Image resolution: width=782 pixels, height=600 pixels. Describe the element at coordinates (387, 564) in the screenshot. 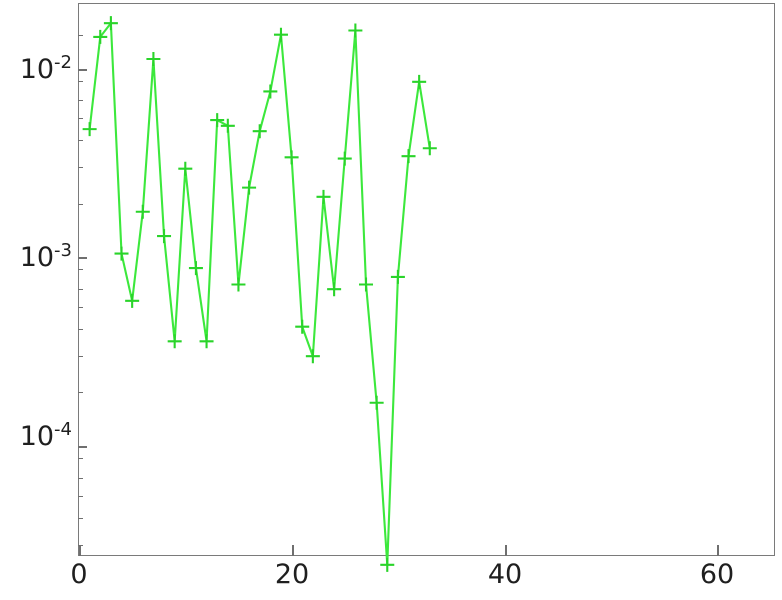

I see `data-point-marker` at that location.